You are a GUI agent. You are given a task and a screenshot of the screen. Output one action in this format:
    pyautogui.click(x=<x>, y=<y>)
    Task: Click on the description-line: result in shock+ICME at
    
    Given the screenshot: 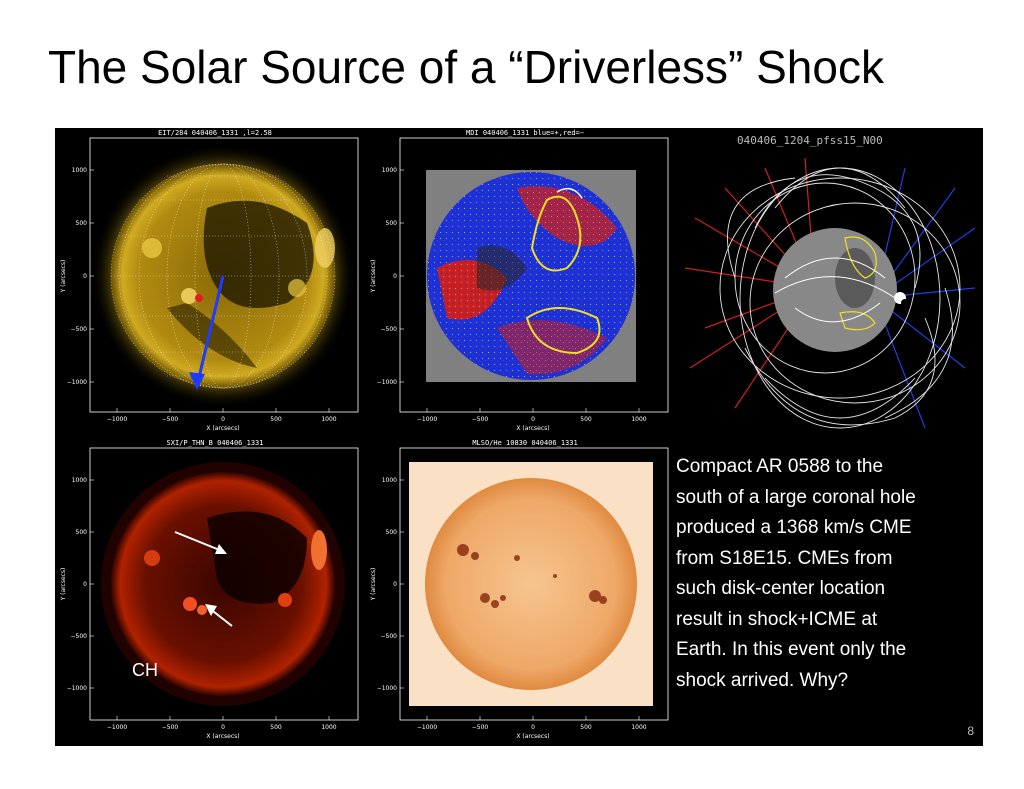 What is the action you would take?
    pyautogui.click(x=777, y=619)
    